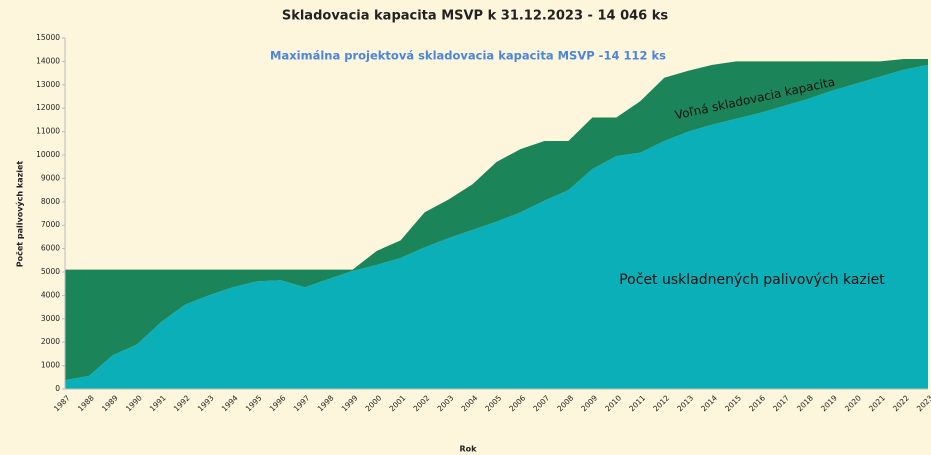 The height and width of the screenshot is (455, 931). What do you see at coordinates (48, 84) in the screenshot?
I see `y-tick-label: 13000` at bounding box center [48, 84].